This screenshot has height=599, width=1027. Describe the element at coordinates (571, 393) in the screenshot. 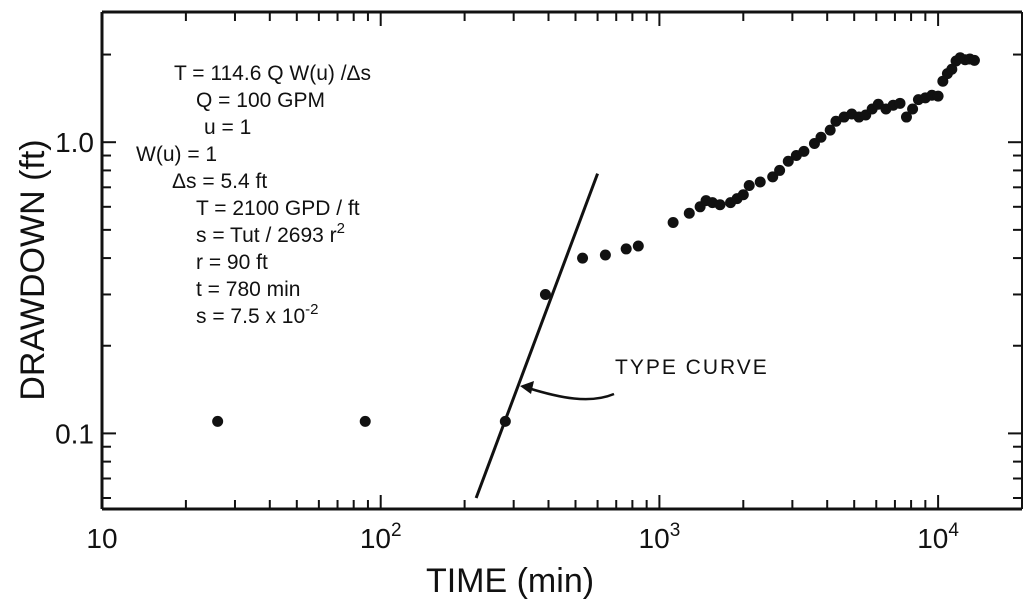

I see `type-curve-arrow` at that location.